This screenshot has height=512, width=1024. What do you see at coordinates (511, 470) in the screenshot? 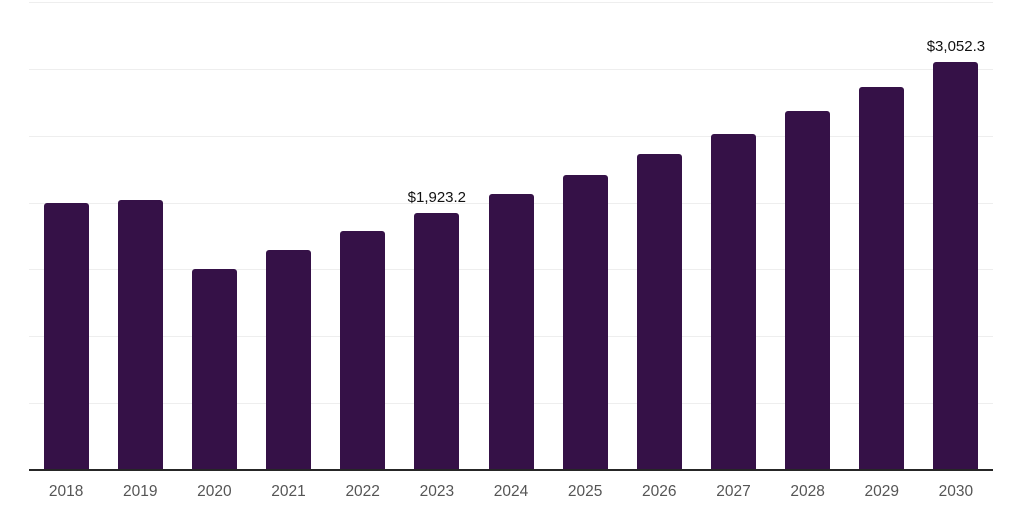
I see `x-axis-line` at bounding box center [511, 470].